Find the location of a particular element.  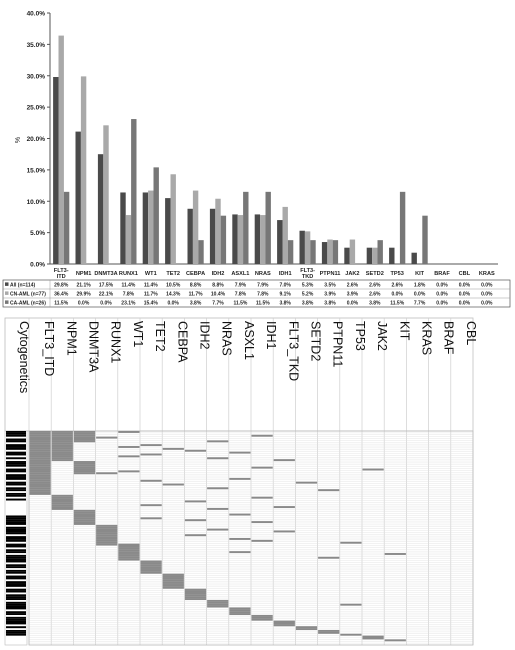

gene-column-header: JAK2 is located at coordinates (382, 336).